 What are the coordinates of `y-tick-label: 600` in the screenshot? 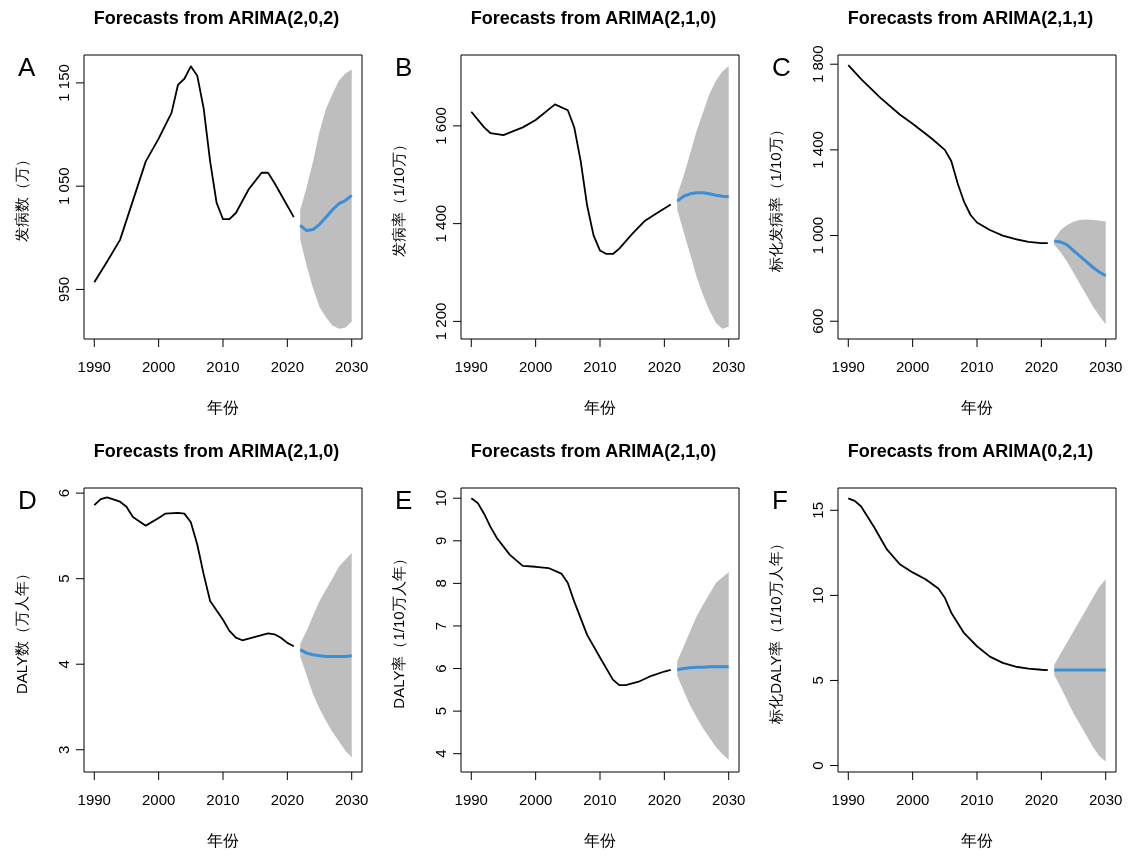 It's located at (818, 321).